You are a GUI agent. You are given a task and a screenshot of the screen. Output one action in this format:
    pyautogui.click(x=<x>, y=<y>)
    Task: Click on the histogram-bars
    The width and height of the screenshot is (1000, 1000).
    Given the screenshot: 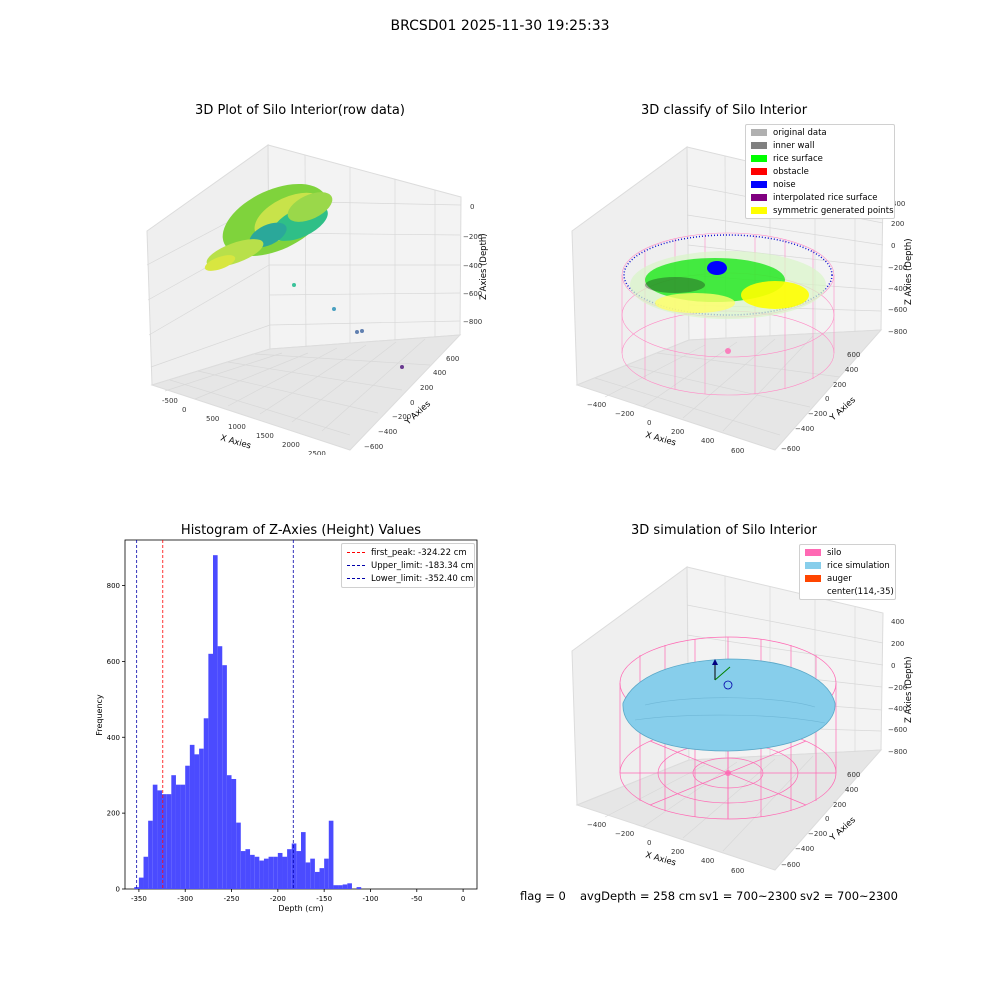 What is the action you would take?
    pyautogui.click(x=248, y=722)
    